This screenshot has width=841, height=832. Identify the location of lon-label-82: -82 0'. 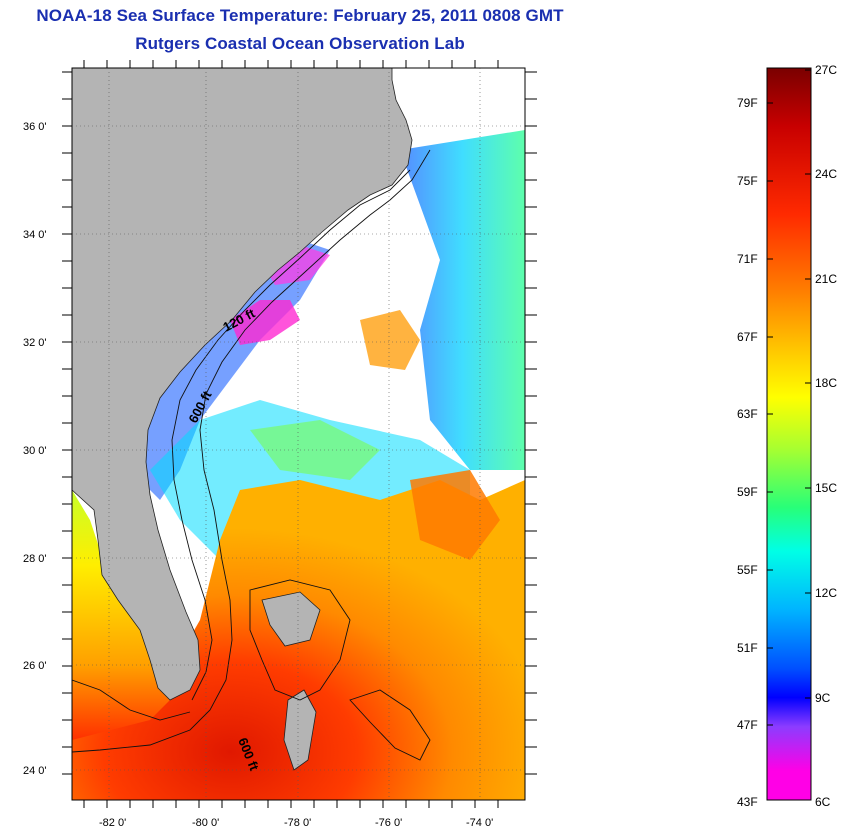
(112, 823).